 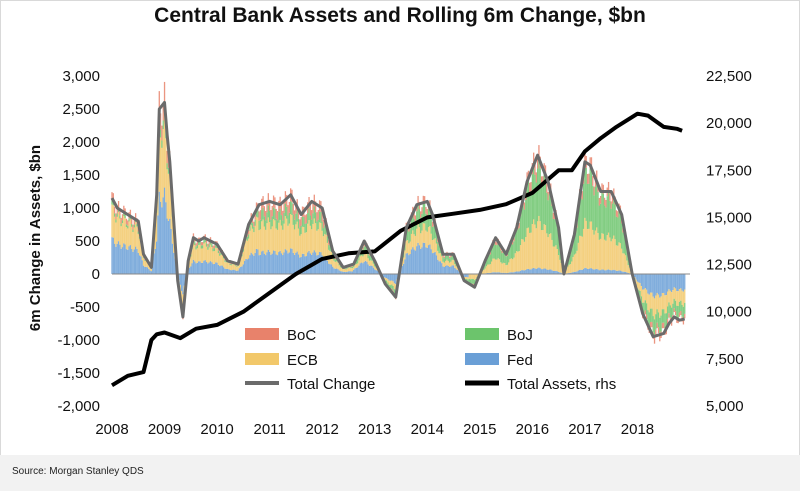 What do you see at coordinates (87, 241) in the screenshot?
I see `left-tick-label: 500` at bounding box center [87, 241].